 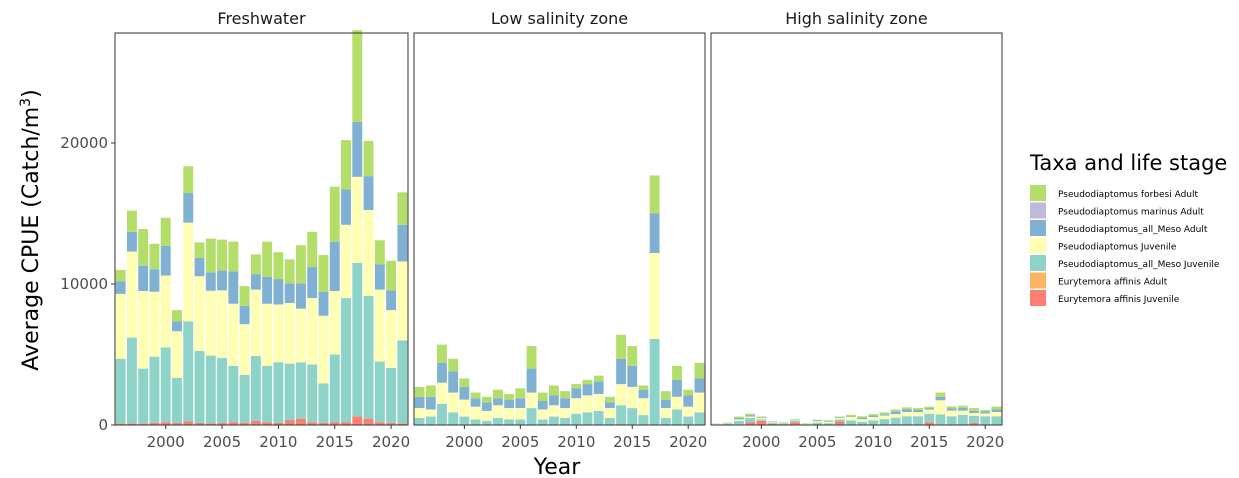 What do you see at coordinates (26, 102) in the screenshot?
I see `y-axis-label-superscript: 3` at bounding box center [26, 102].